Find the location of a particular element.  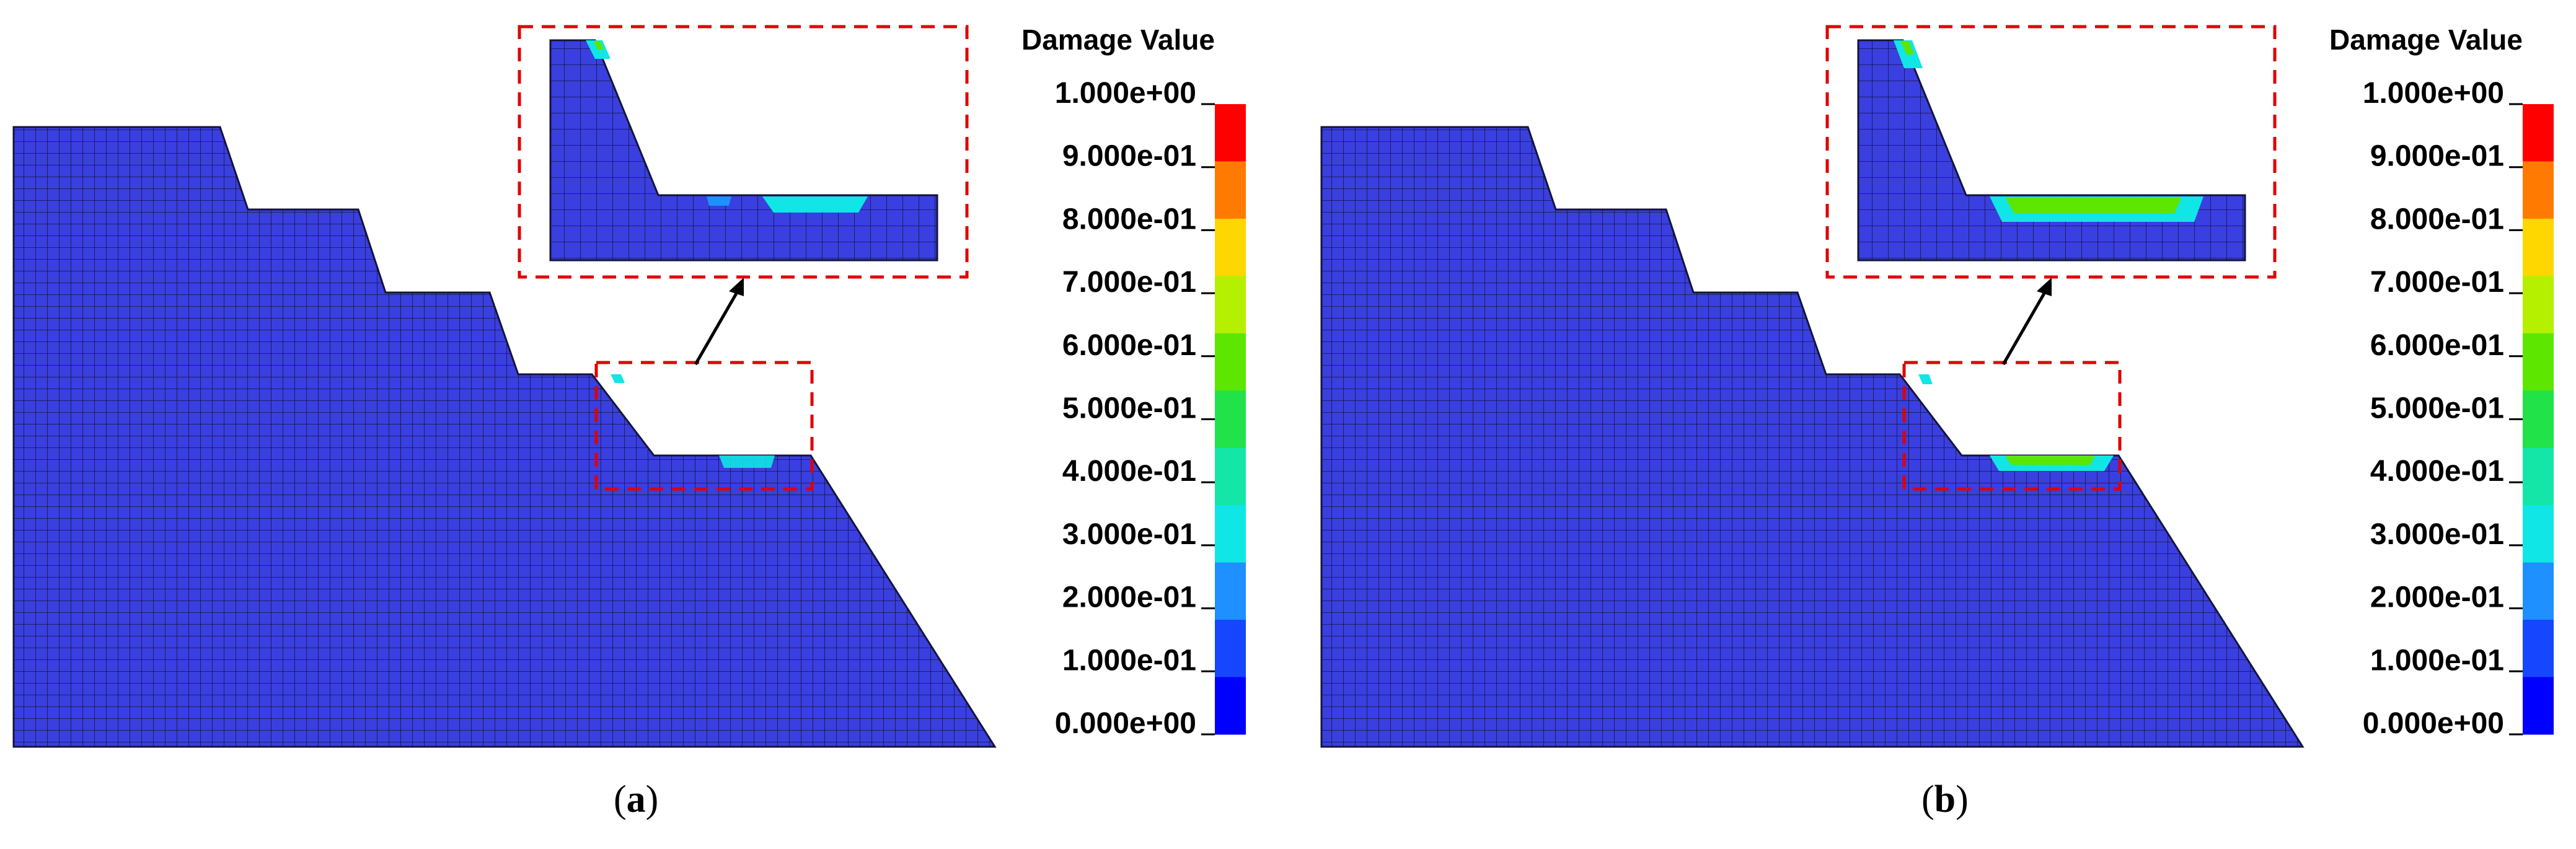

caption-b: (b) is located at coordinates (1945, 799).